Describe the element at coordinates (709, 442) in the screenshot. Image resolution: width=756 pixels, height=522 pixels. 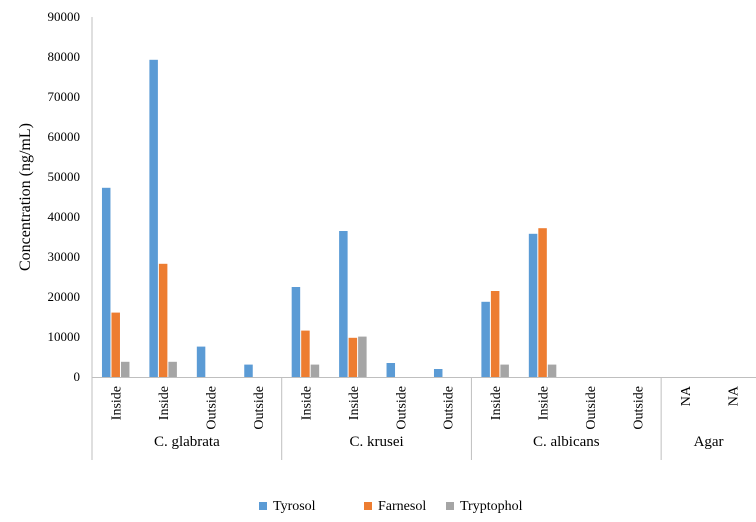
I see `group-label: Agar` at that location.